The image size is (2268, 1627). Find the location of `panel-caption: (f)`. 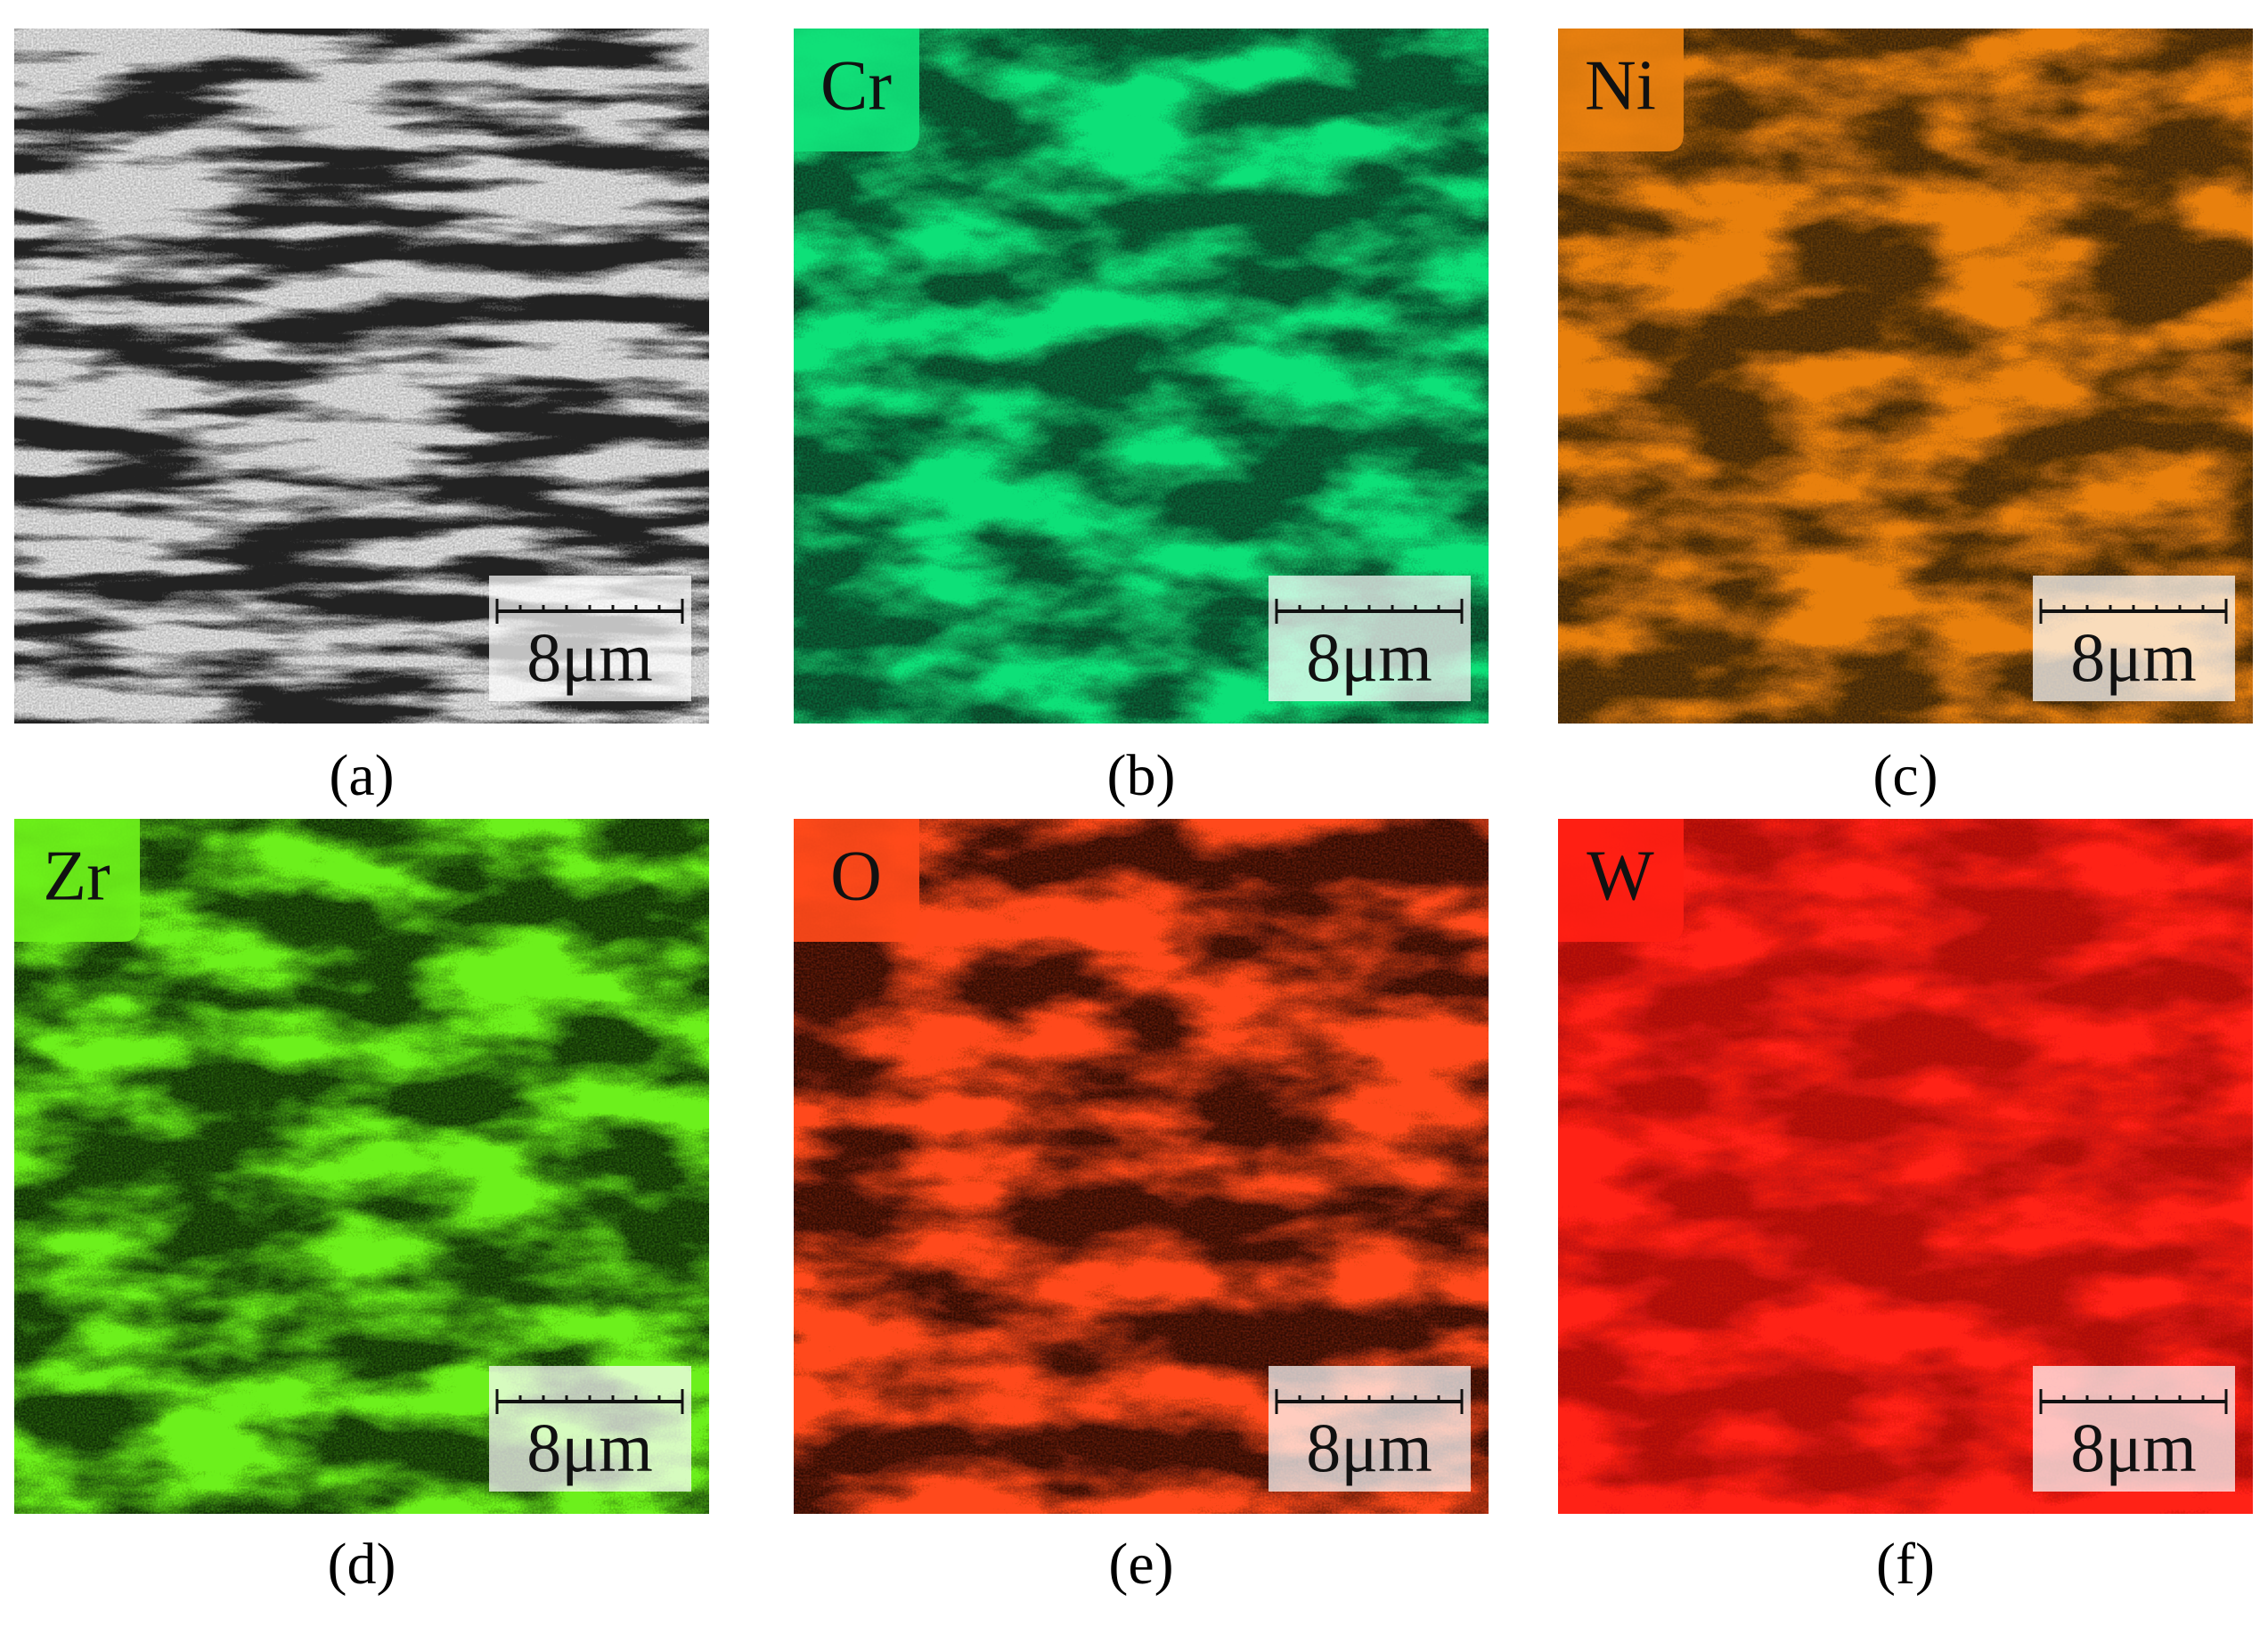

panel-caption: (f) is located at coordinates (1905, 1564).